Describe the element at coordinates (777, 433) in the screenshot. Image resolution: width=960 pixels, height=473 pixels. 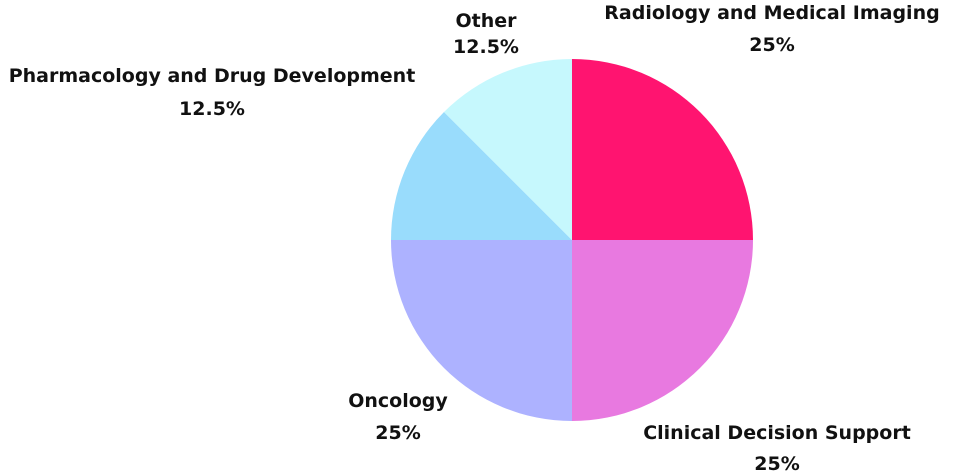
I see `slice-label: Clinical Decision Support` at that location.